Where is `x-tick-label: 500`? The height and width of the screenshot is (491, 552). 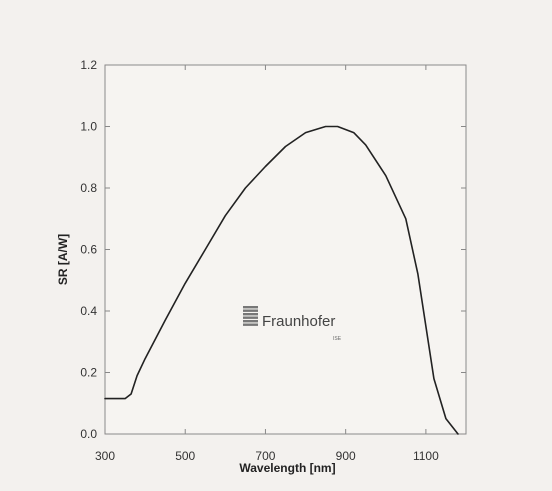
x-tick-label: 500 is located at coordinates (185, 456).